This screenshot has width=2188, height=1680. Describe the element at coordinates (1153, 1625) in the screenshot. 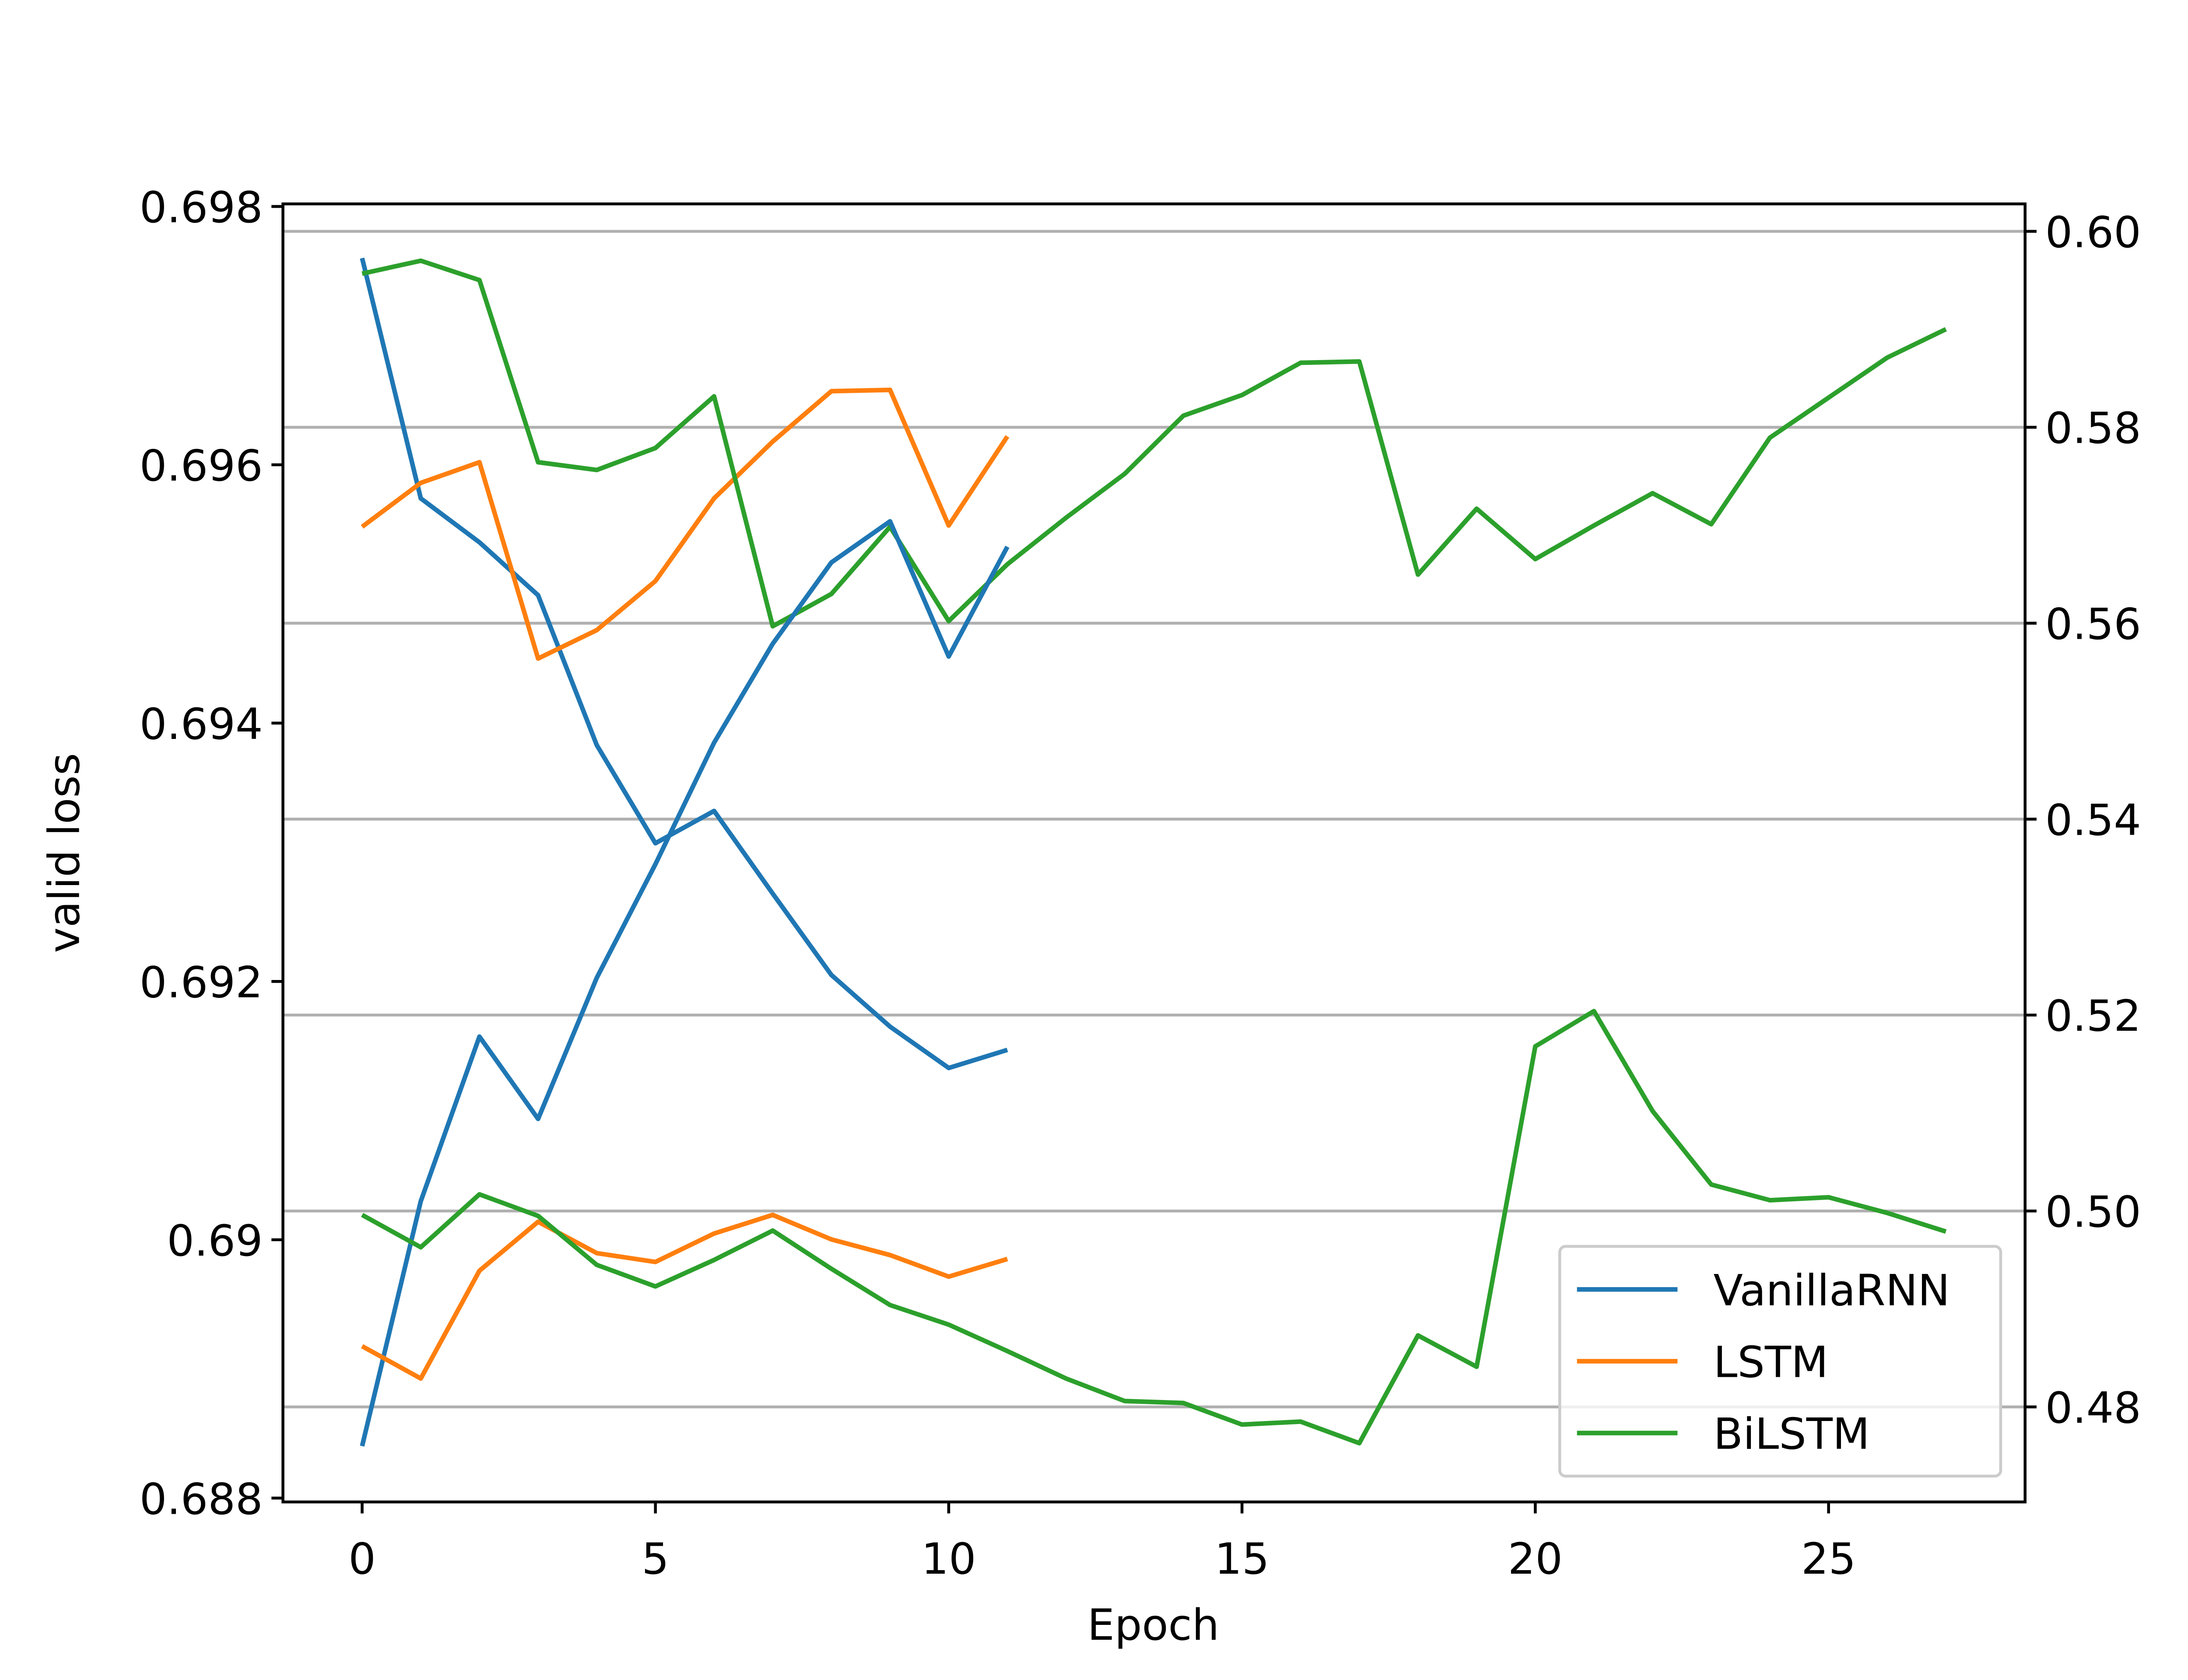

I see `x-axis-label: Epoch` at that location.